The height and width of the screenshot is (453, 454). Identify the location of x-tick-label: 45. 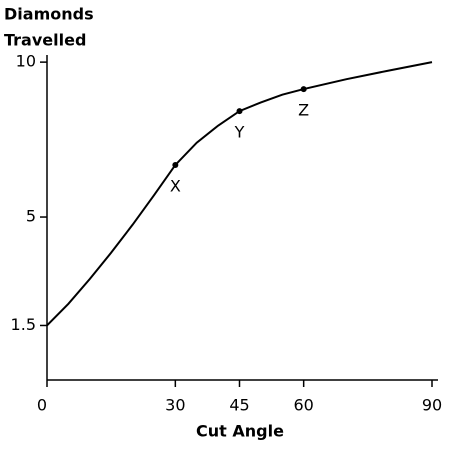
(239, 405).